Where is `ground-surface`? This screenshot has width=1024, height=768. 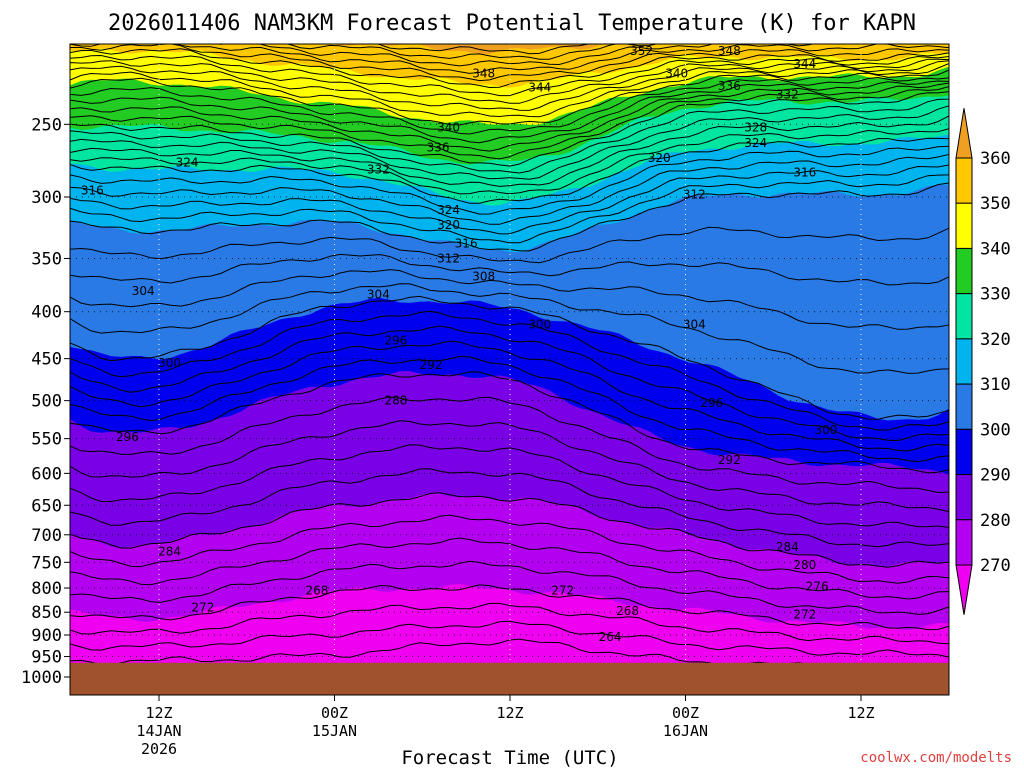
ground-surface is located at coordinates (509, 678).